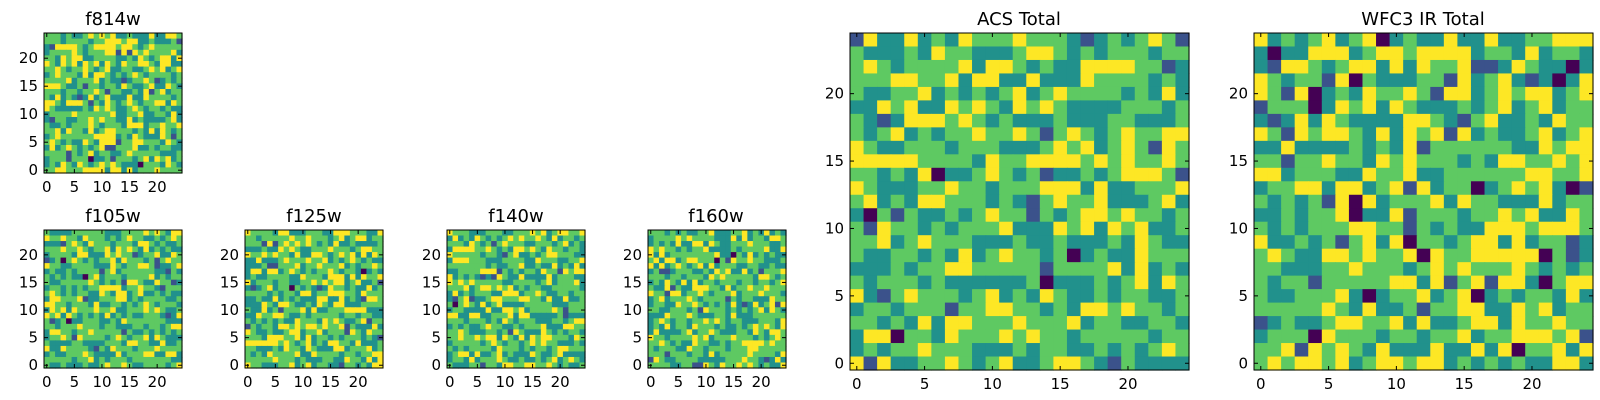 Image resolution: width=1600 pixels, height=400 pixels. I want to click on x-tick-label: 15, so click(1464, 384).